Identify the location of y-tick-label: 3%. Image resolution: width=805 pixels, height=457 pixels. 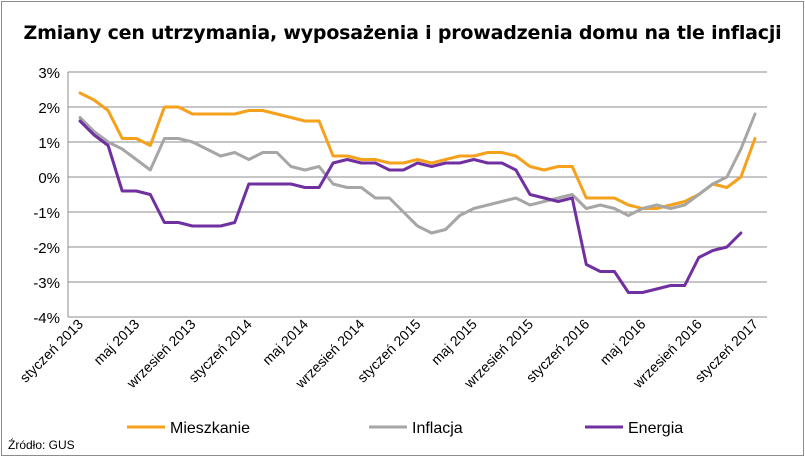
(49, 73).